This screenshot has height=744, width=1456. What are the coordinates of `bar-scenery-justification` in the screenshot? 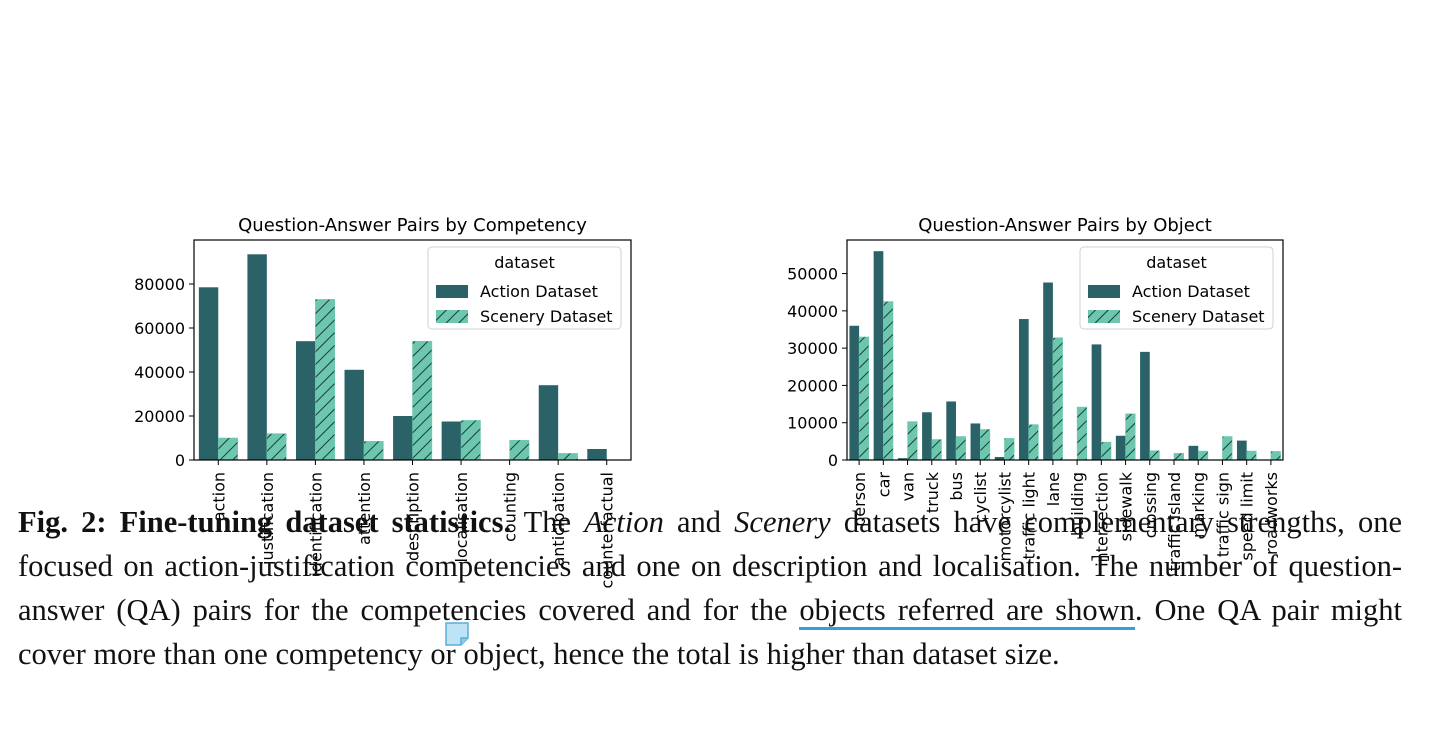 It's located at (276, 447).